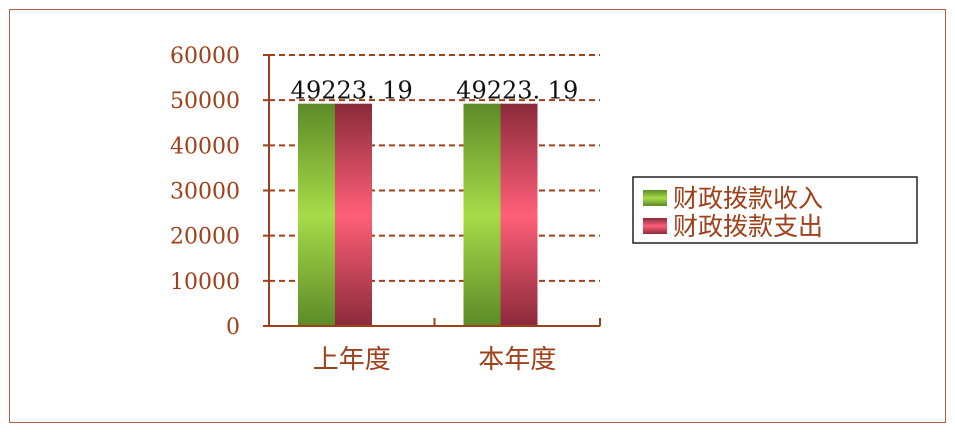 The height and width of the screenshot is (432, 955). Describe the element at coordinates (748, 198) in the screenshot. I see `legend-label: 财政拨款收入` at that location.